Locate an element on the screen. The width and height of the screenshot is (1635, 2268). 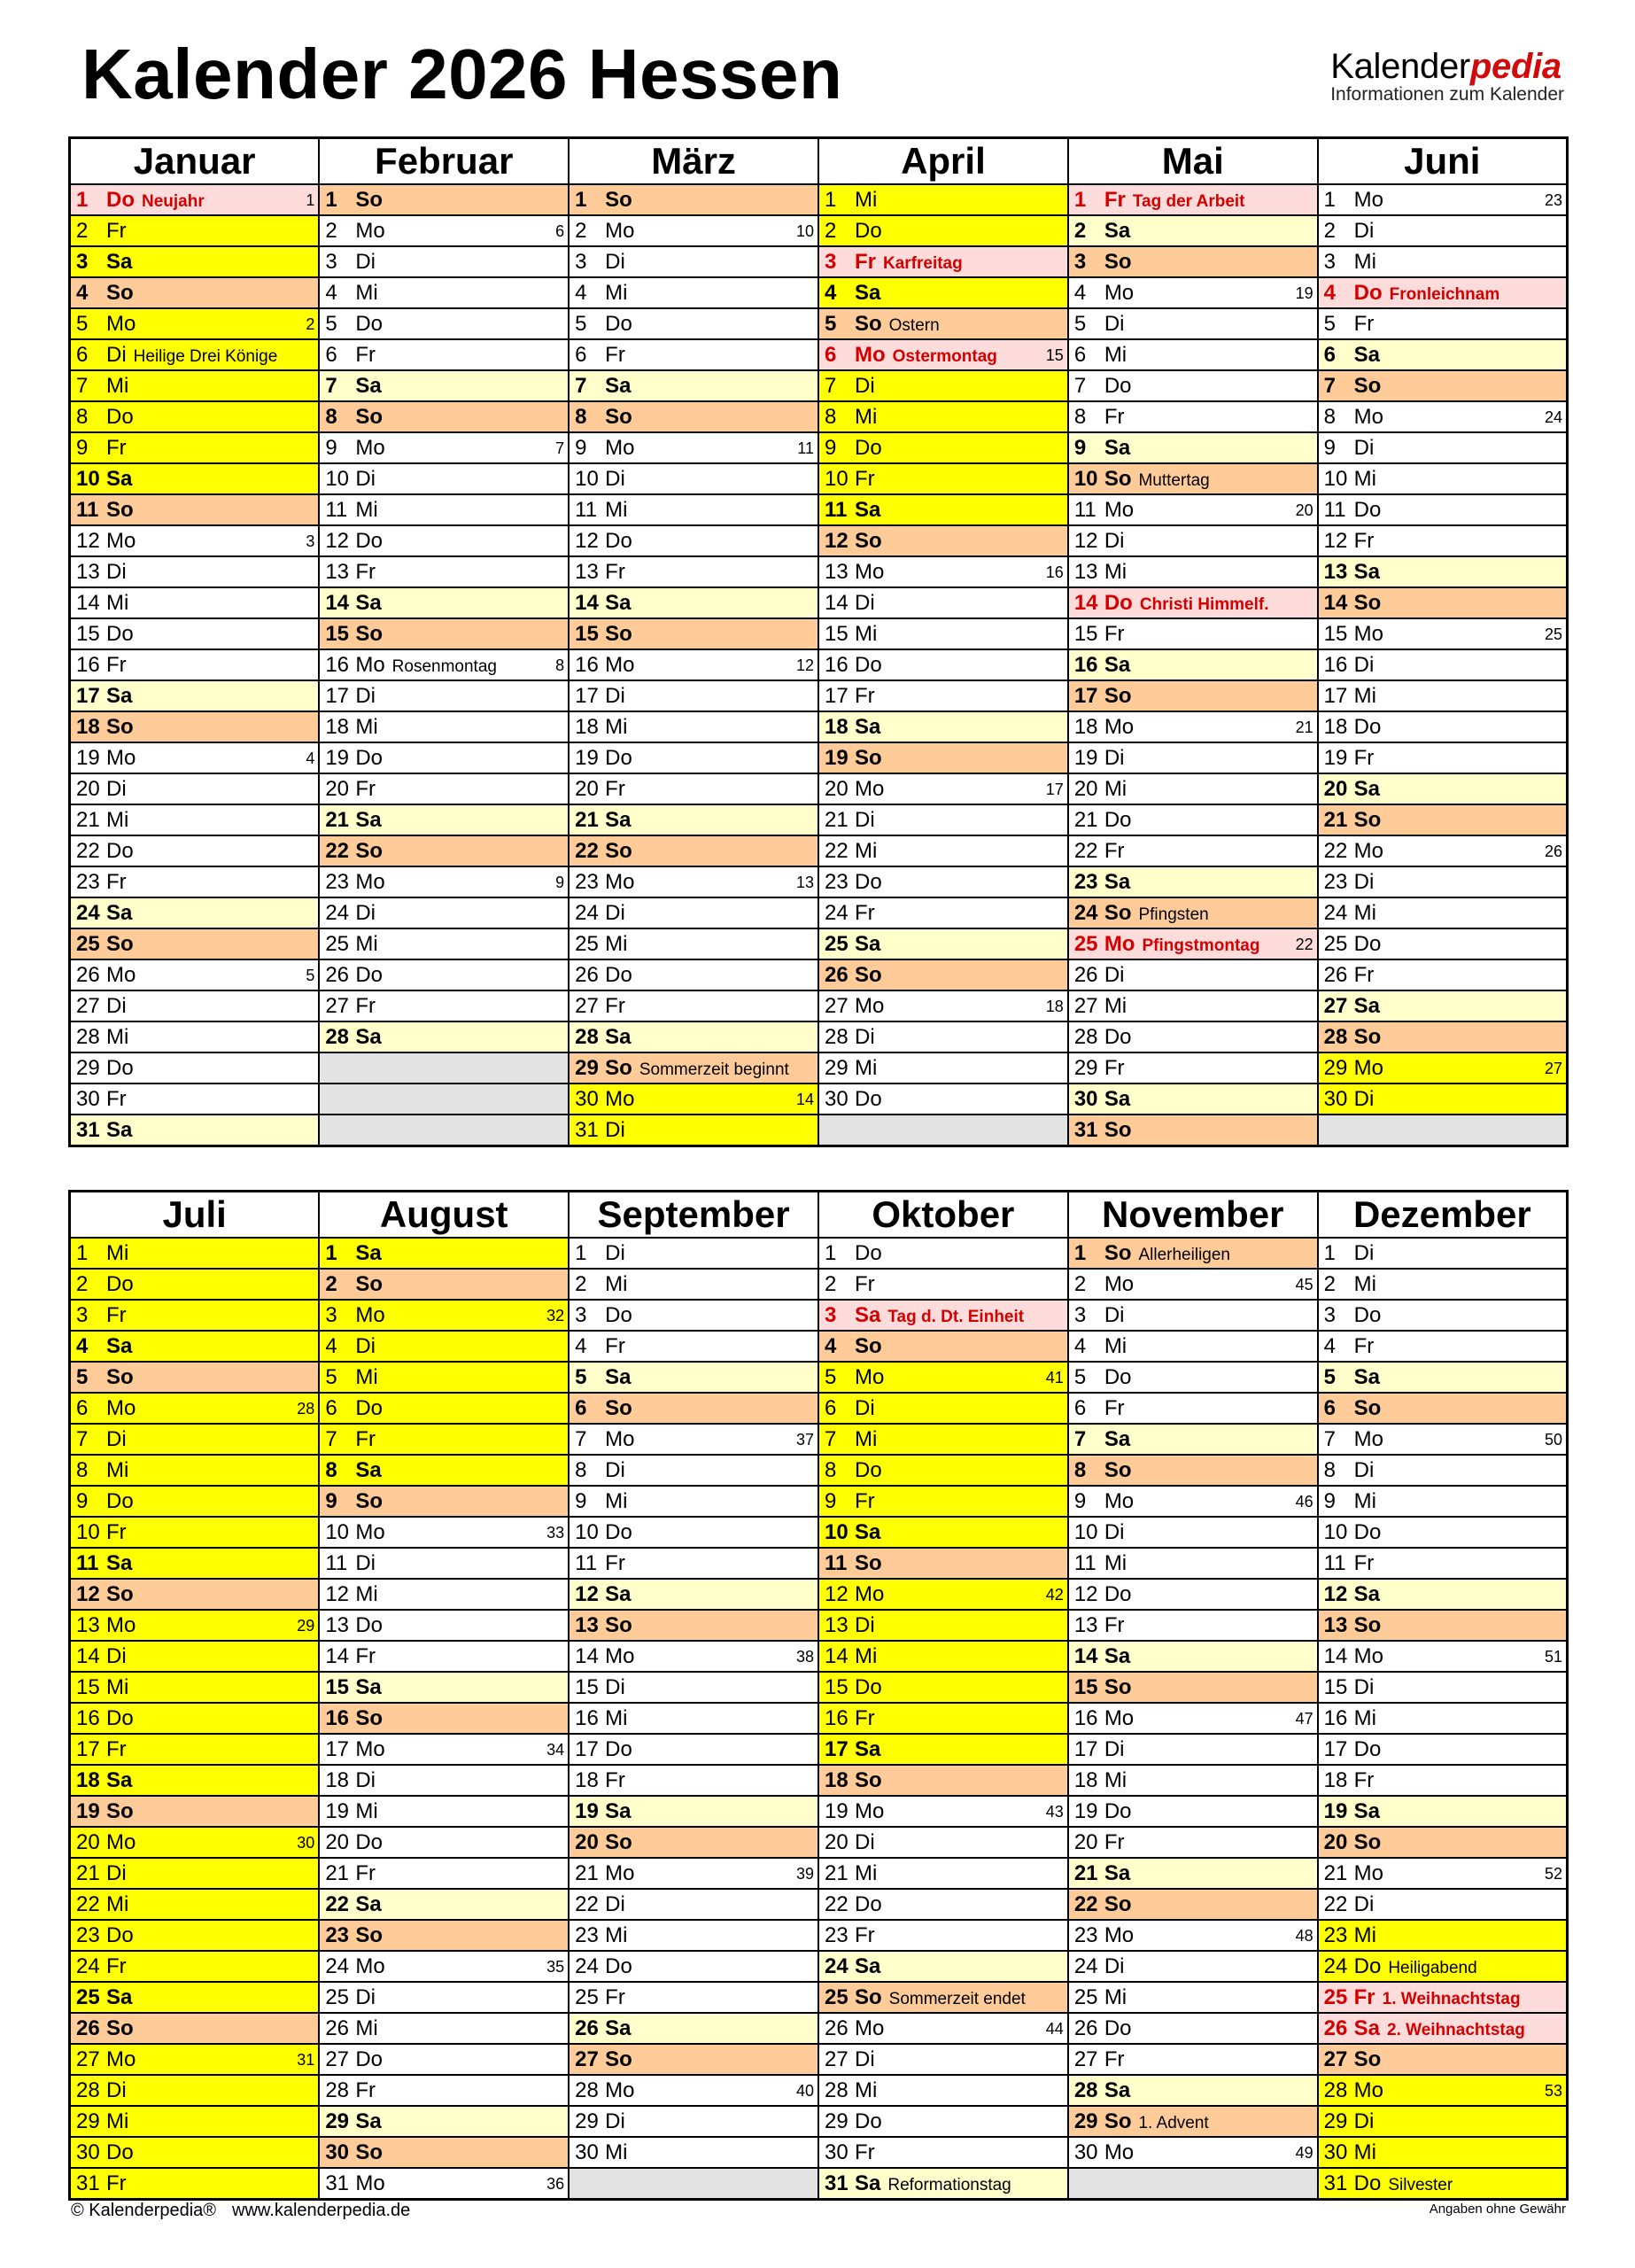
day-cell: 23 Do is located at coordinates (194, 1936).